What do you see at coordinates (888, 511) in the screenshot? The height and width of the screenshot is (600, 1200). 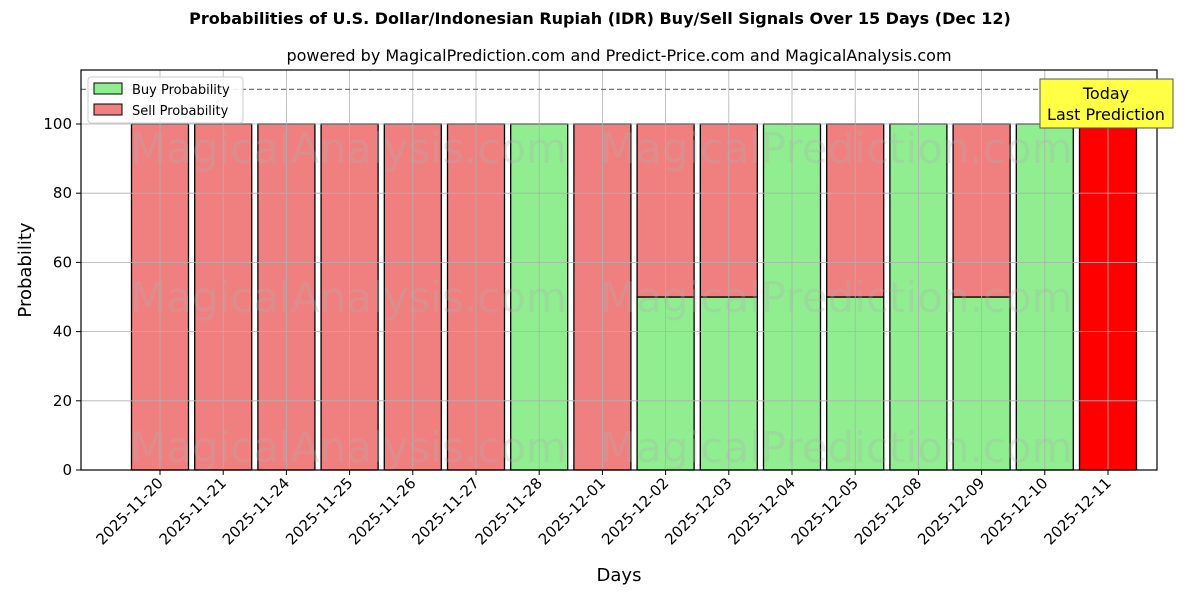 I see `x-tick-label: 2025-12-08` at bounding box center [888, 511].